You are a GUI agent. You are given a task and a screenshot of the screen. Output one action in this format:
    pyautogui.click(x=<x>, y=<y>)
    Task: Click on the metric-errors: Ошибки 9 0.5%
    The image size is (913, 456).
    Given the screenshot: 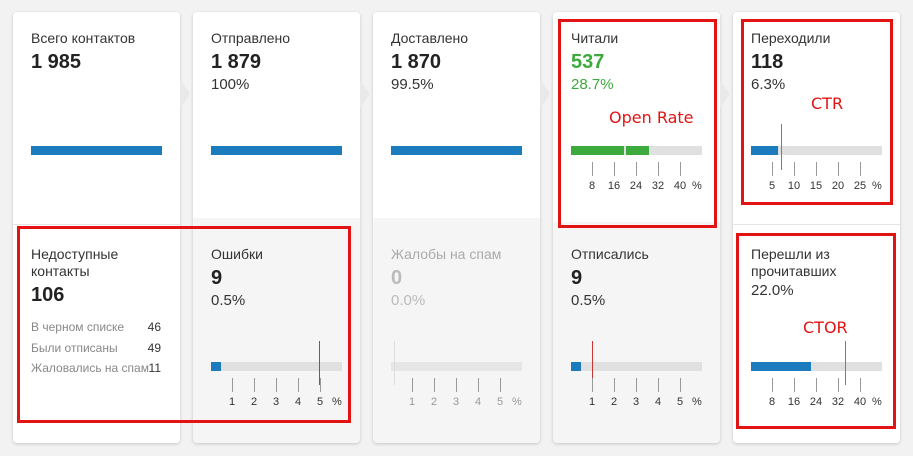 What is the action you would take?
    pyautogui.click(x=281, y=277)
    